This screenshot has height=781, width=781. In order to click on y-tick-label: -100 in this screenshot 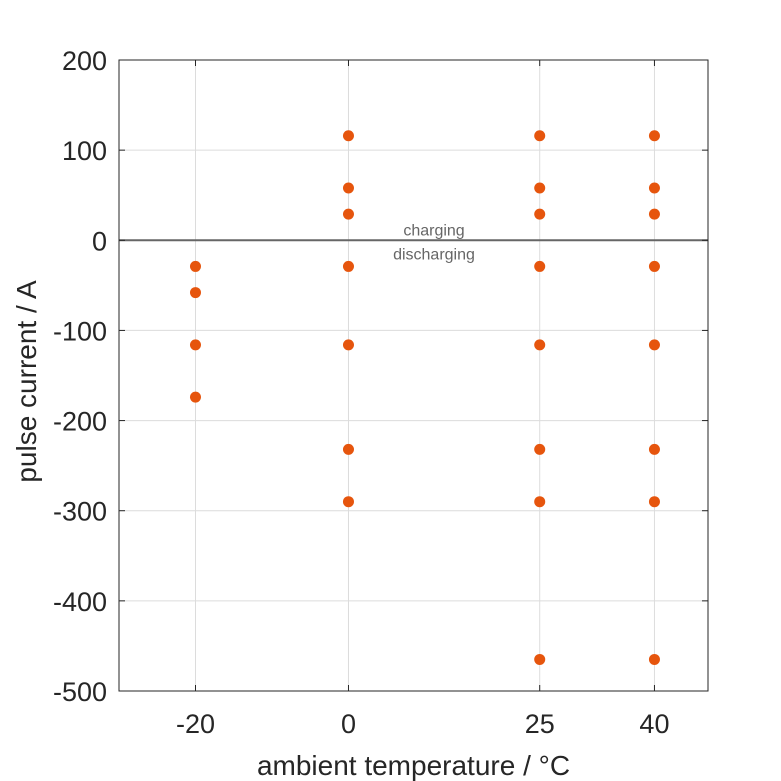, I will do `click(80, 331)`.